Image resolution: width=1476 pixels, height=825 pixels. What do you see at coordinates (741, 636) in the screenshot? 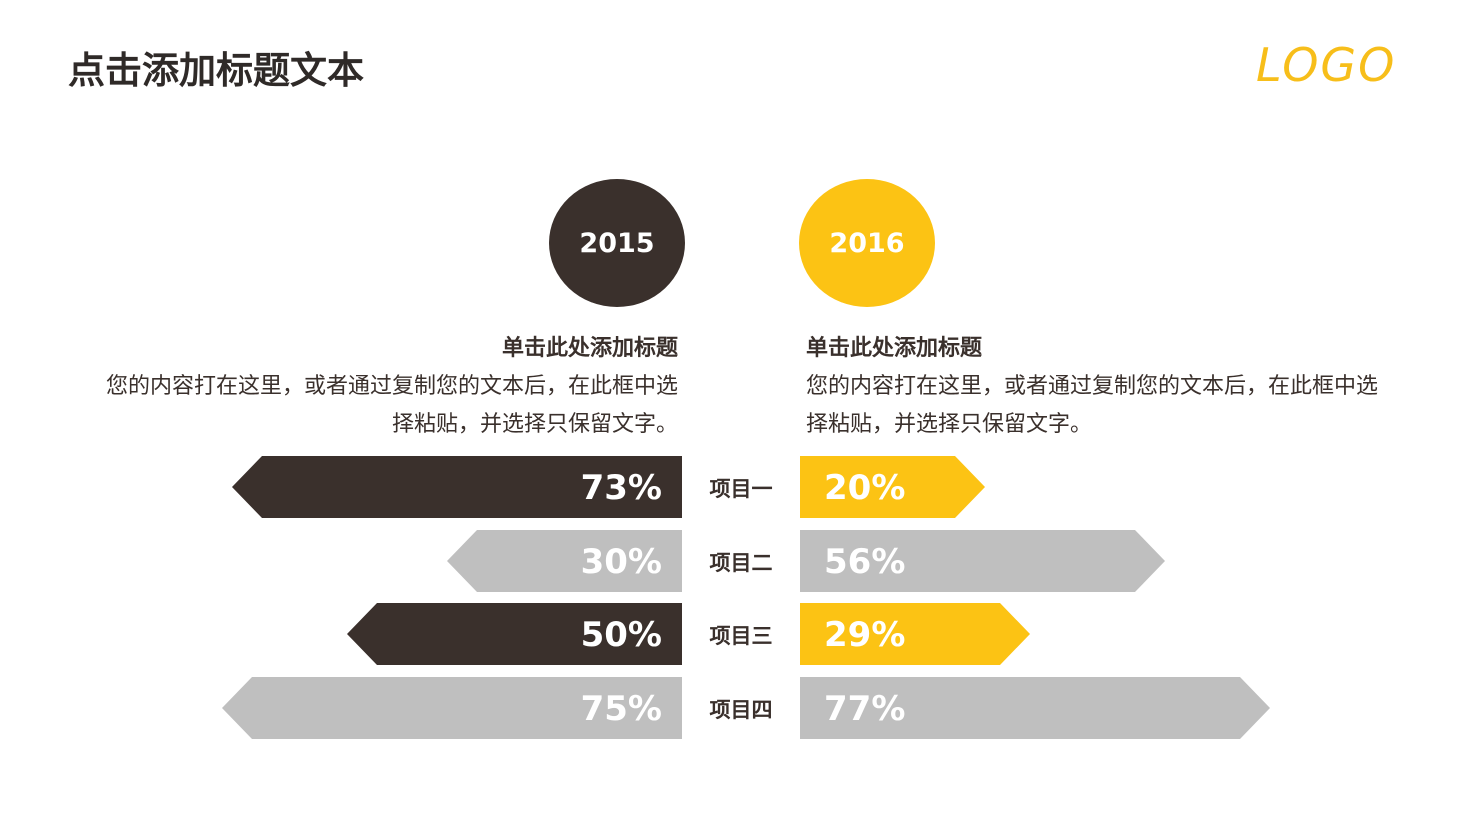
I see `category-label: 项目三` at bounding box center [741, 636].